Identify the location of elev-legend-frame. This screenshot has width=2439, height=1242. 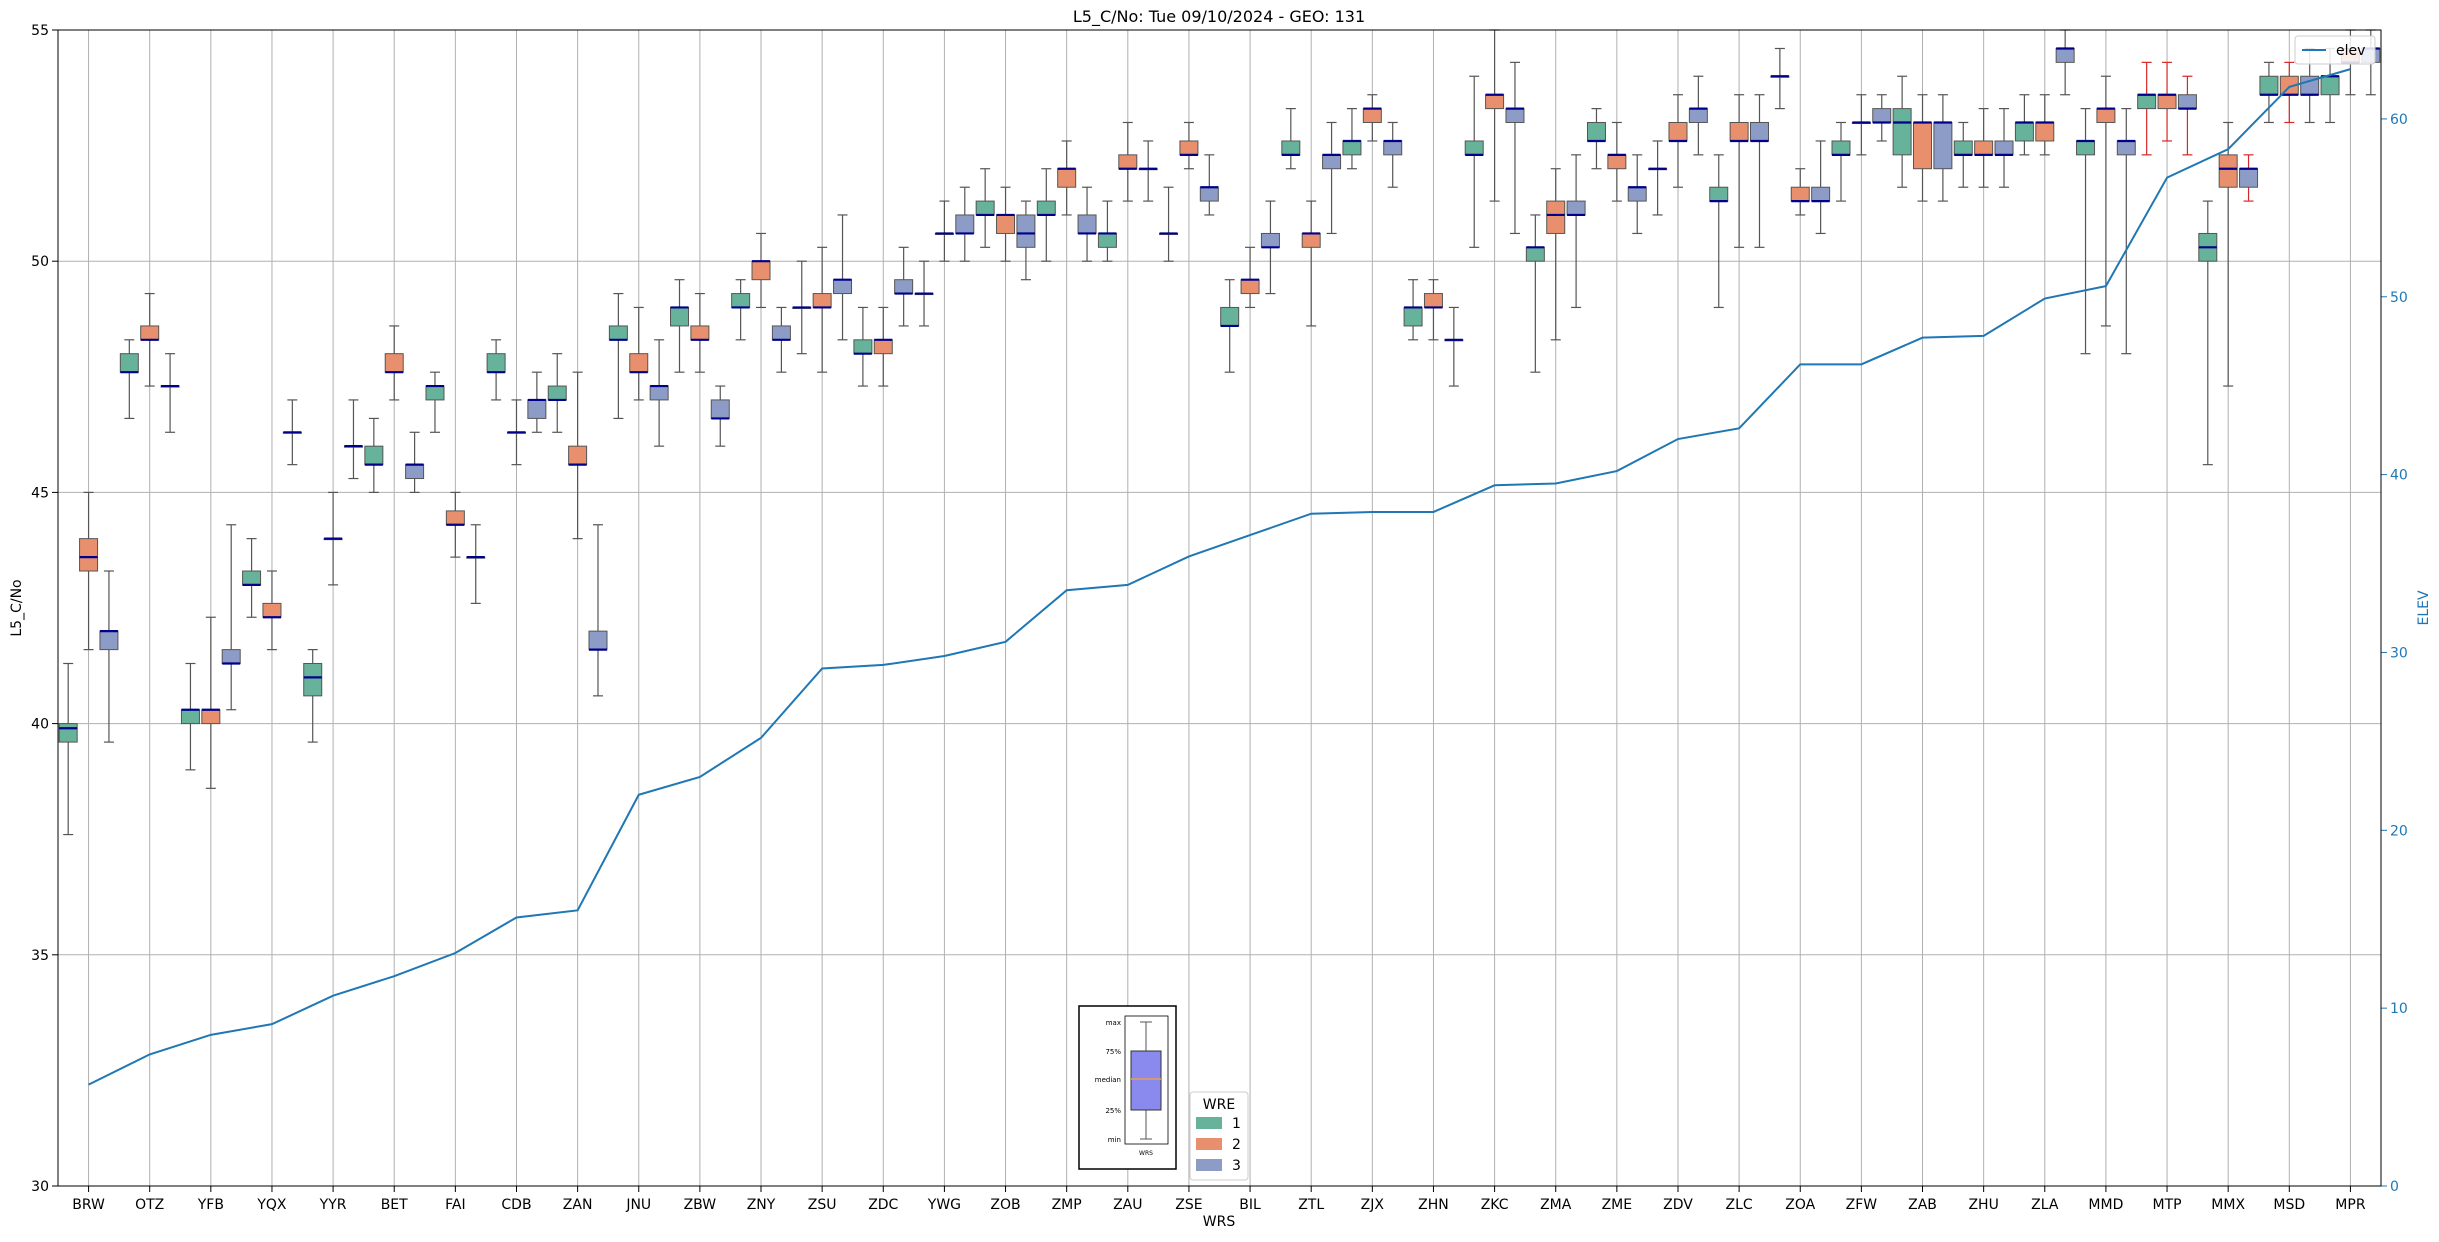
(2335, 50).